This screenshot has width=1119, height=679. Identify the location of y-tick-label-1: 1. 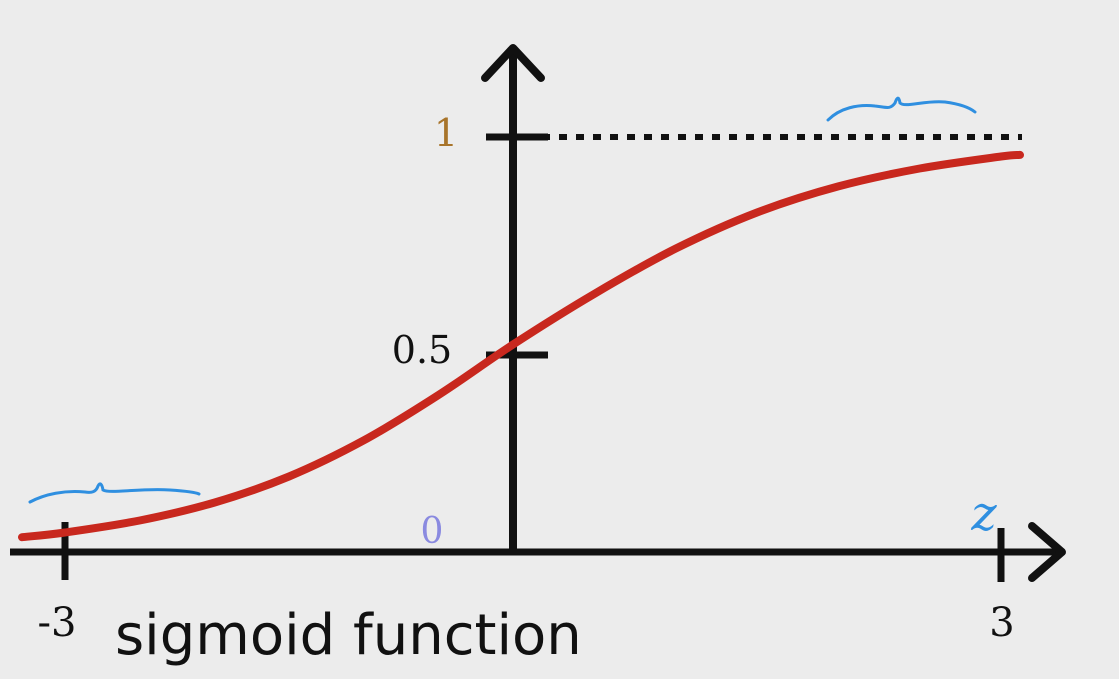
(446, 133).